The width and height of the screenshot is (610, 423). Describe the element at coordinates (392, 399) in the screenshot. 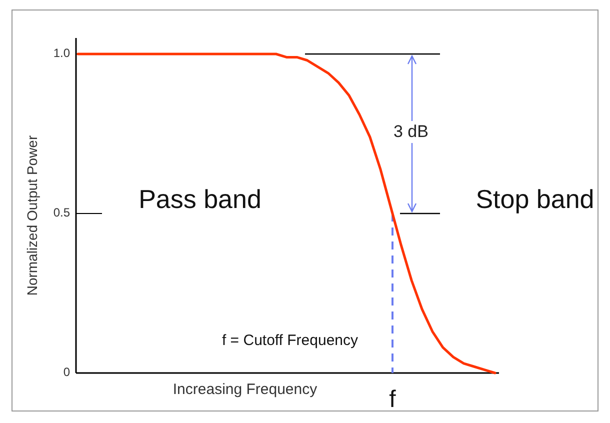

I see `text: f` at that location.